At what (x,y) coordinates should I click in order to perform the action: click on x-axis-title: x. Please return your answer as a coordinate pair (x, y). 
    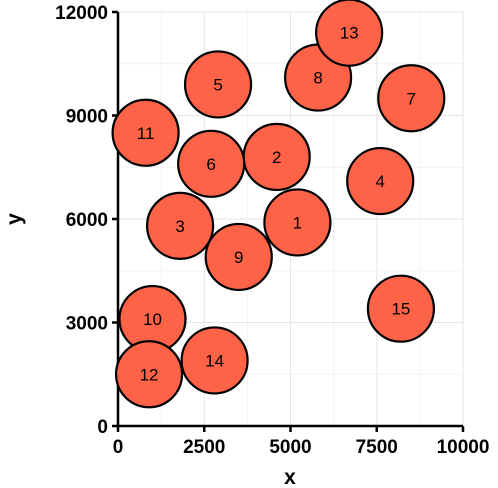
    Looking at the image, I should click on (290, 477).